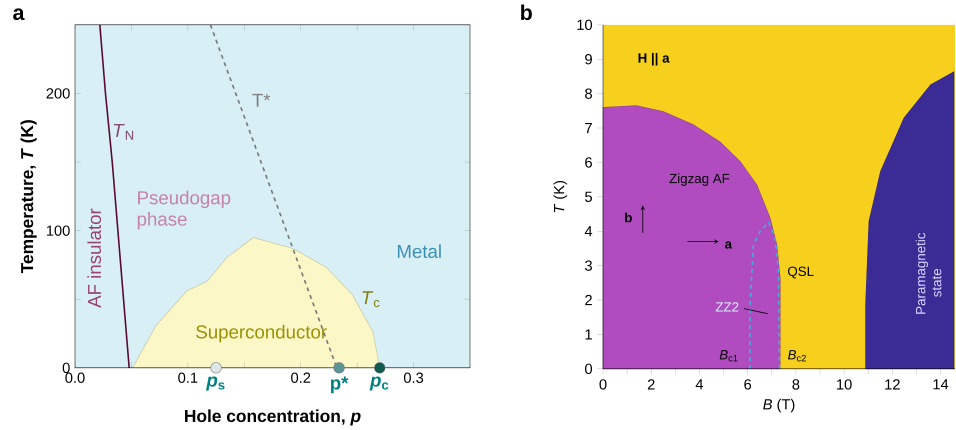 The image size is (956, 430). I want to click on x-tick-label: 0, so click(602, 384).